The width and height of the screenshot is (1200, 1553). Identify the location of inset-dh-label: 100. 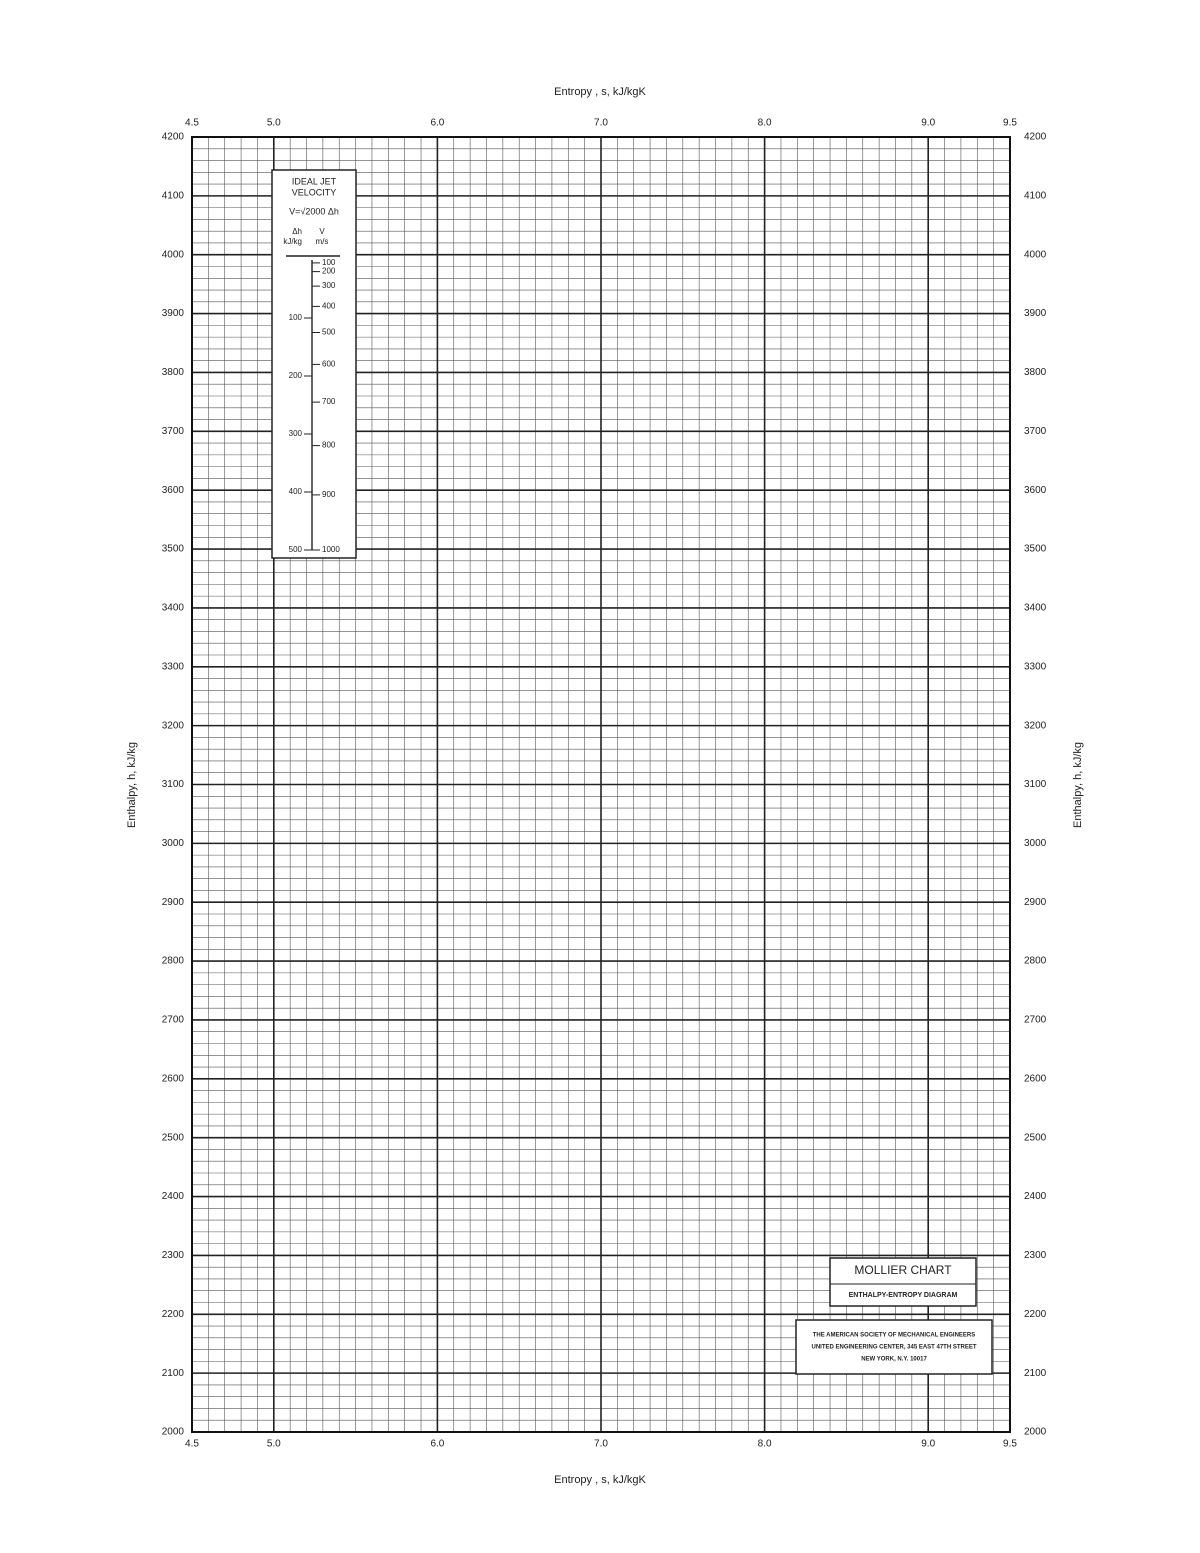
(296, 317).